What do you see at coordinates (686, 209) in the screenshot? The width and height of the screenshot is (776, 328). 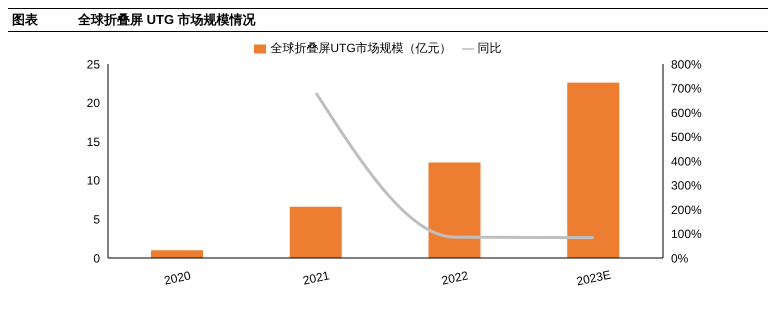 I see `y2-tick-label: 200%` at bounding box center [686, 209].